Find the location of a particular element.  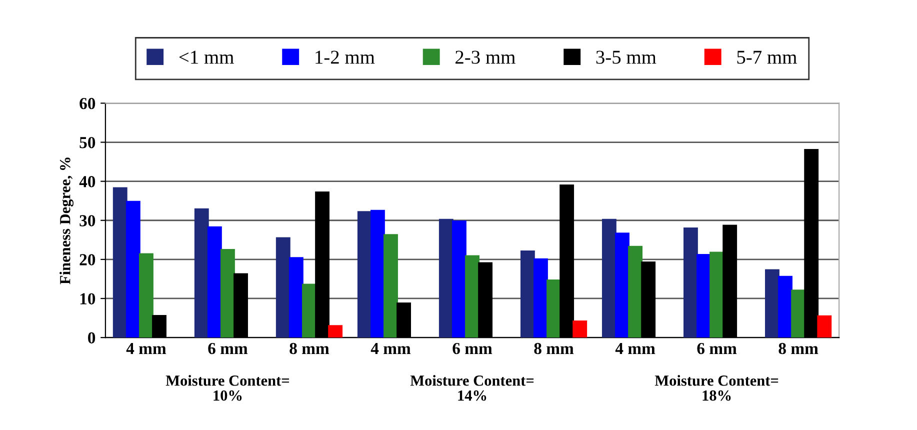

legend-label: 2-3 mm is located at coordinates (486, 57).